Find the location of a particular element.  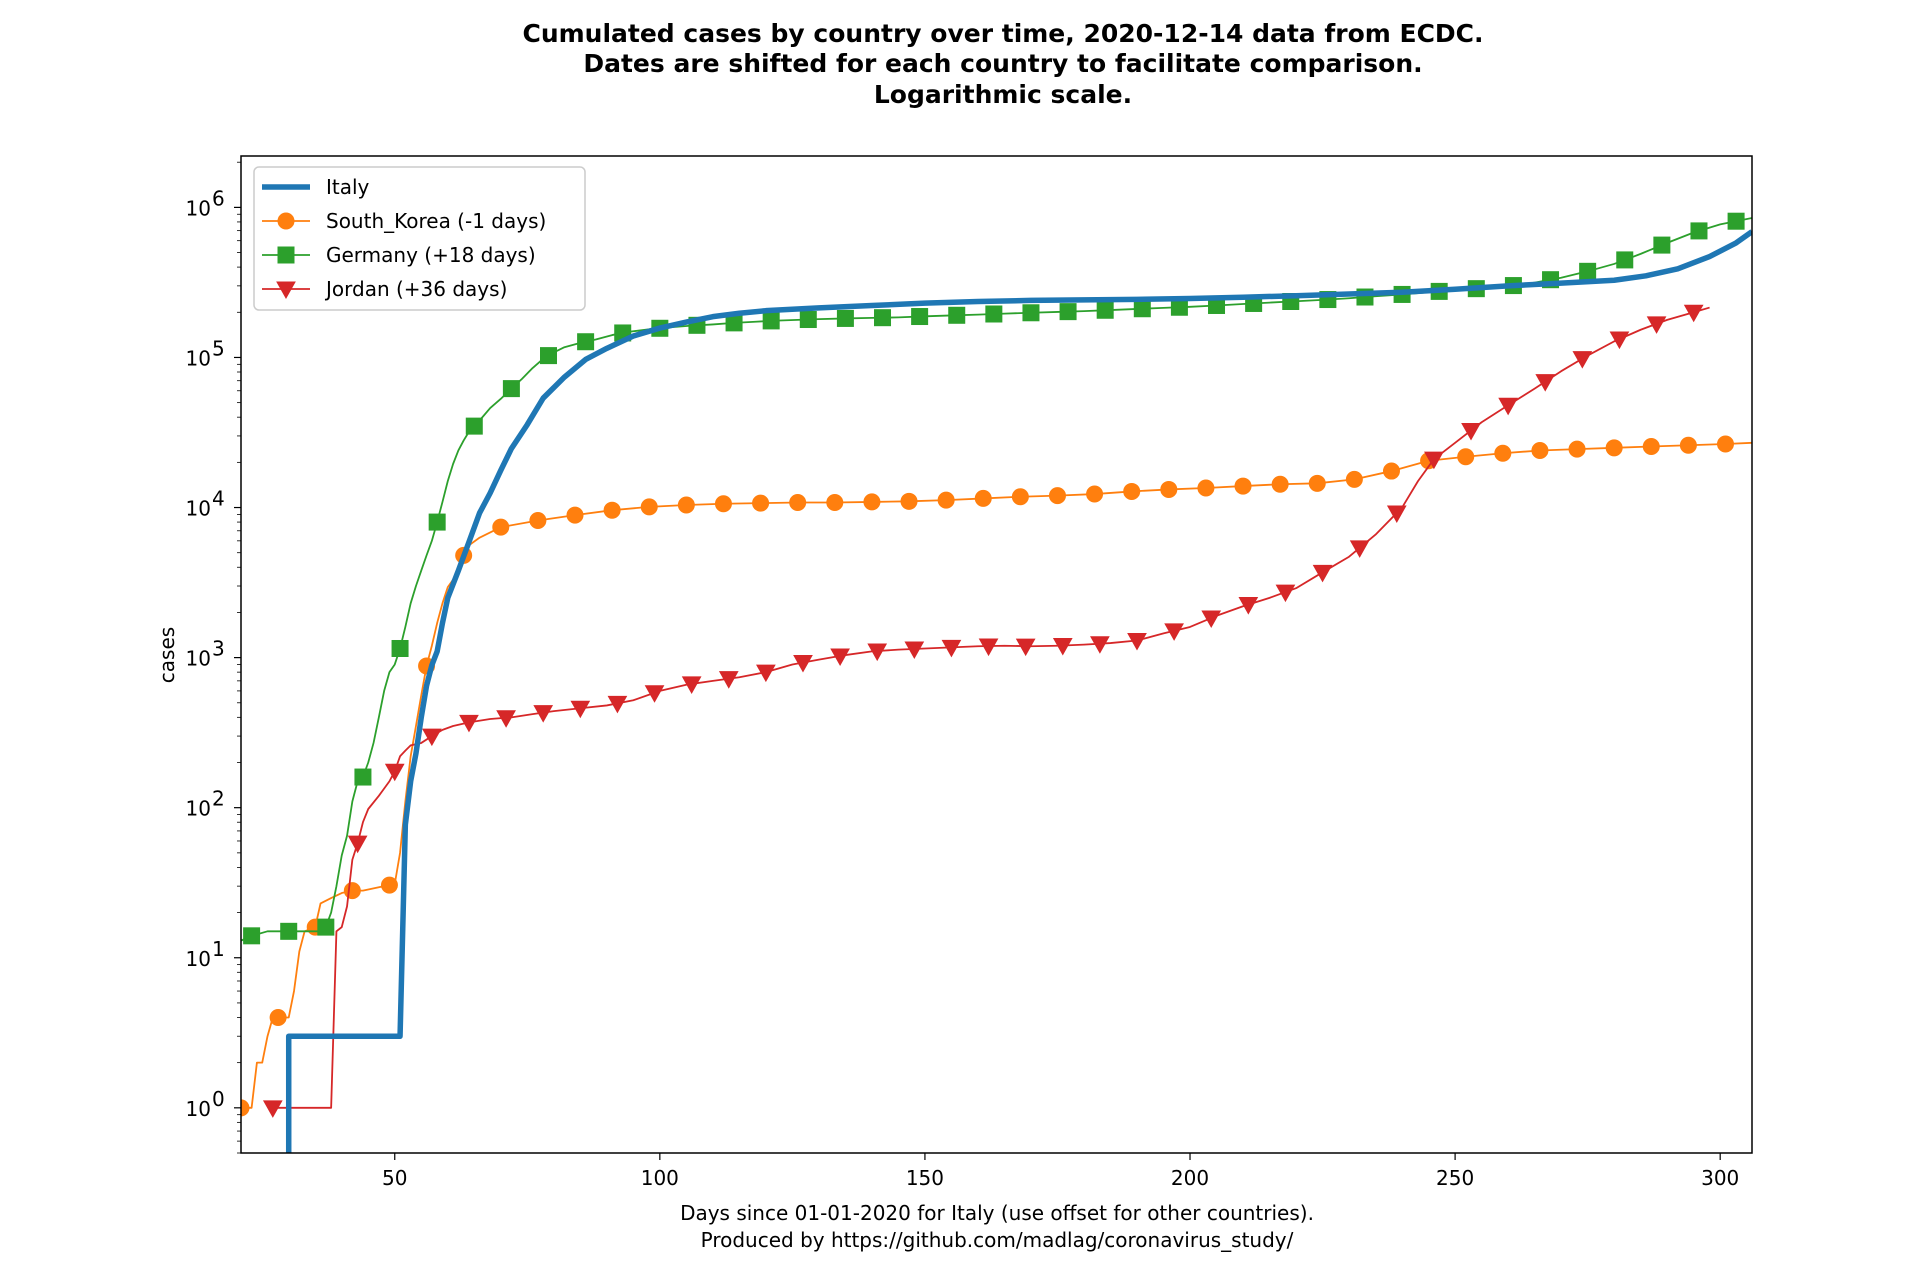

legend-marker-south-korea-1-days is located at coordinates (286, 221).